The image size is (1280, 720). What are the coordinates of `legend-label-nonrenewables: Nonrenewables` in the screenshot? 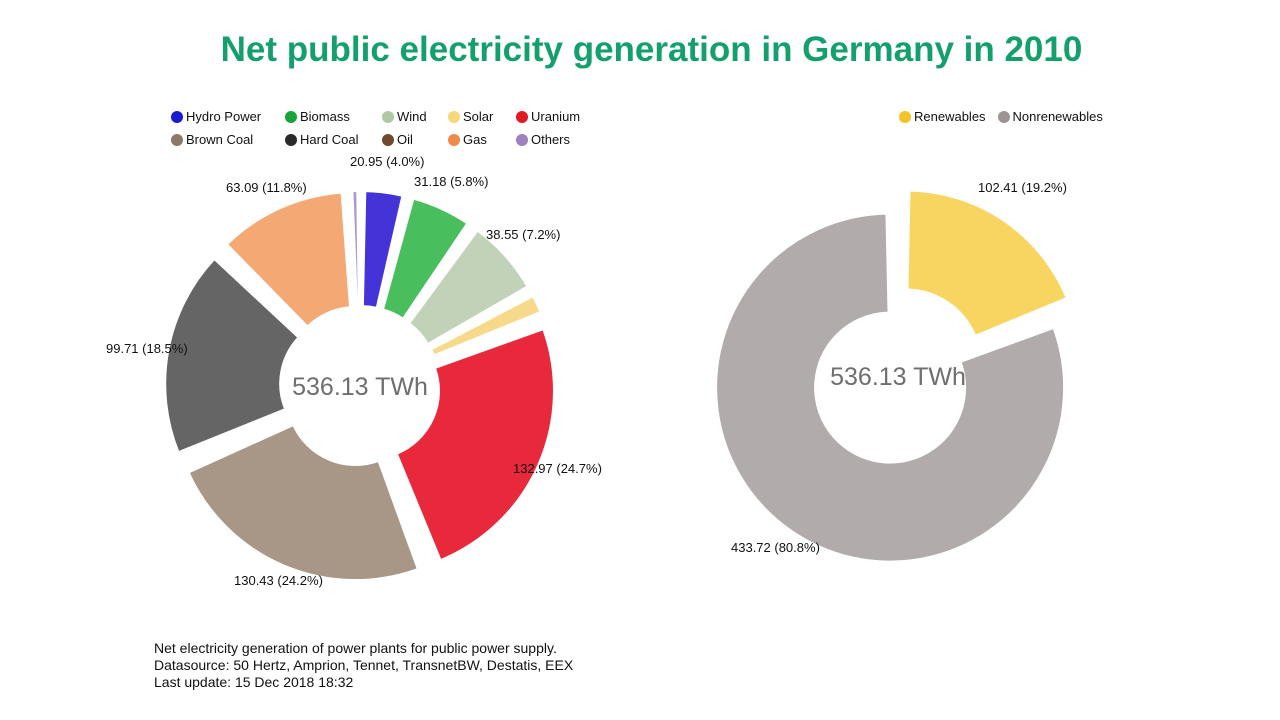 It's located at (1057, 116).